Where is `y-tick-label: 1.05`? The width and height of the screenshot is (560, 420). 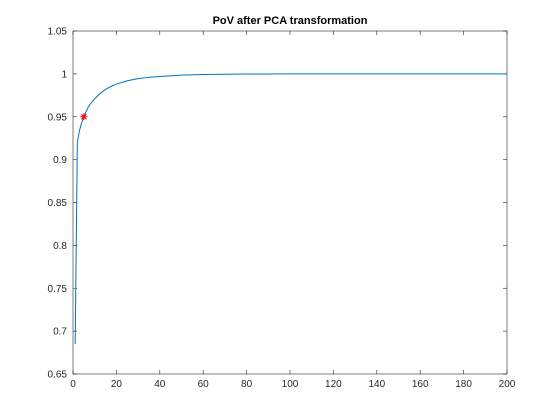
y-tick-label: 1.05 is located at coordinates (58, 32).